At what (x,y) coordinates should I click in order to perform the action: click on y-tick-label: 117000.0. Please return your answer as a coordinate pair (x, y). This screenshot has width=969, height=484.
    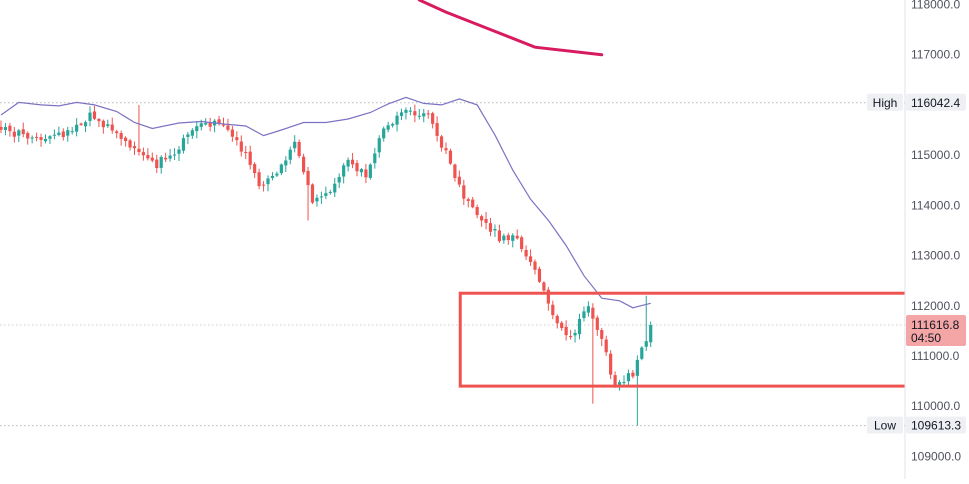
    Looking at the image, I should click on (935, 55).